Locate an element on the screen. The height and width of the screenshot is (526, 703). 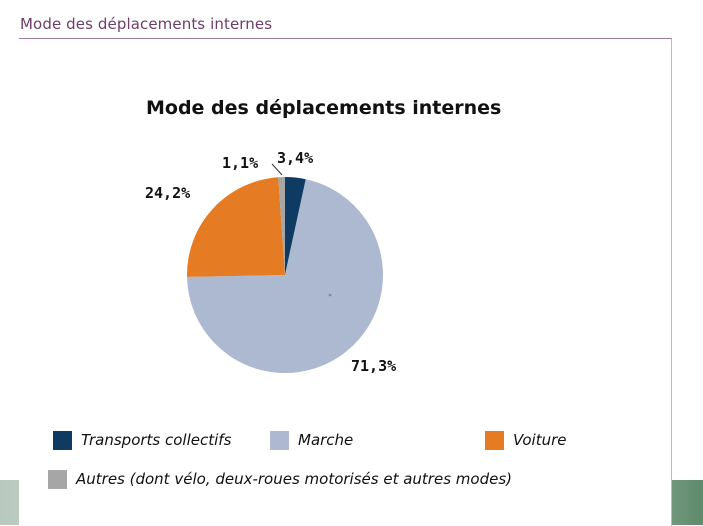
pie-center-dot is located at coordinates (330, 295).